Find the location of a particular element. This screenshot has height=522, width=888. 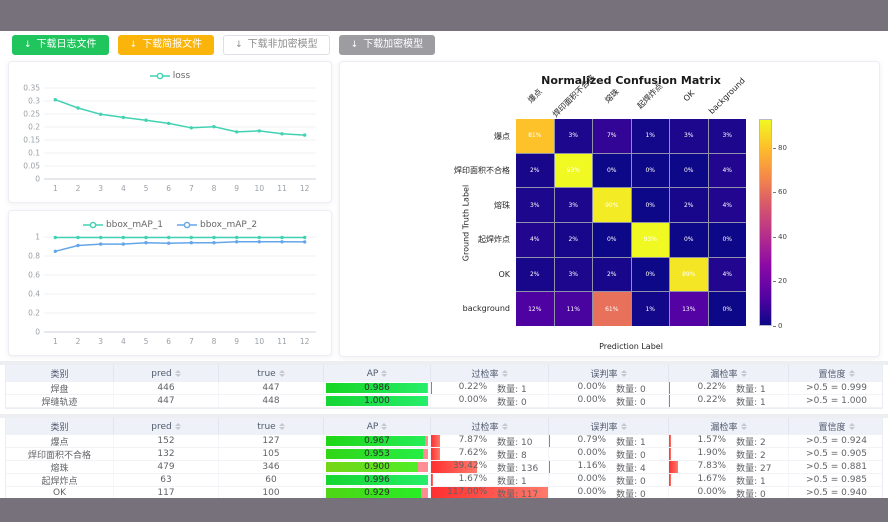

cell-miss-rate: 0.22% 数量: 1 is located at coordinates (729, 401).